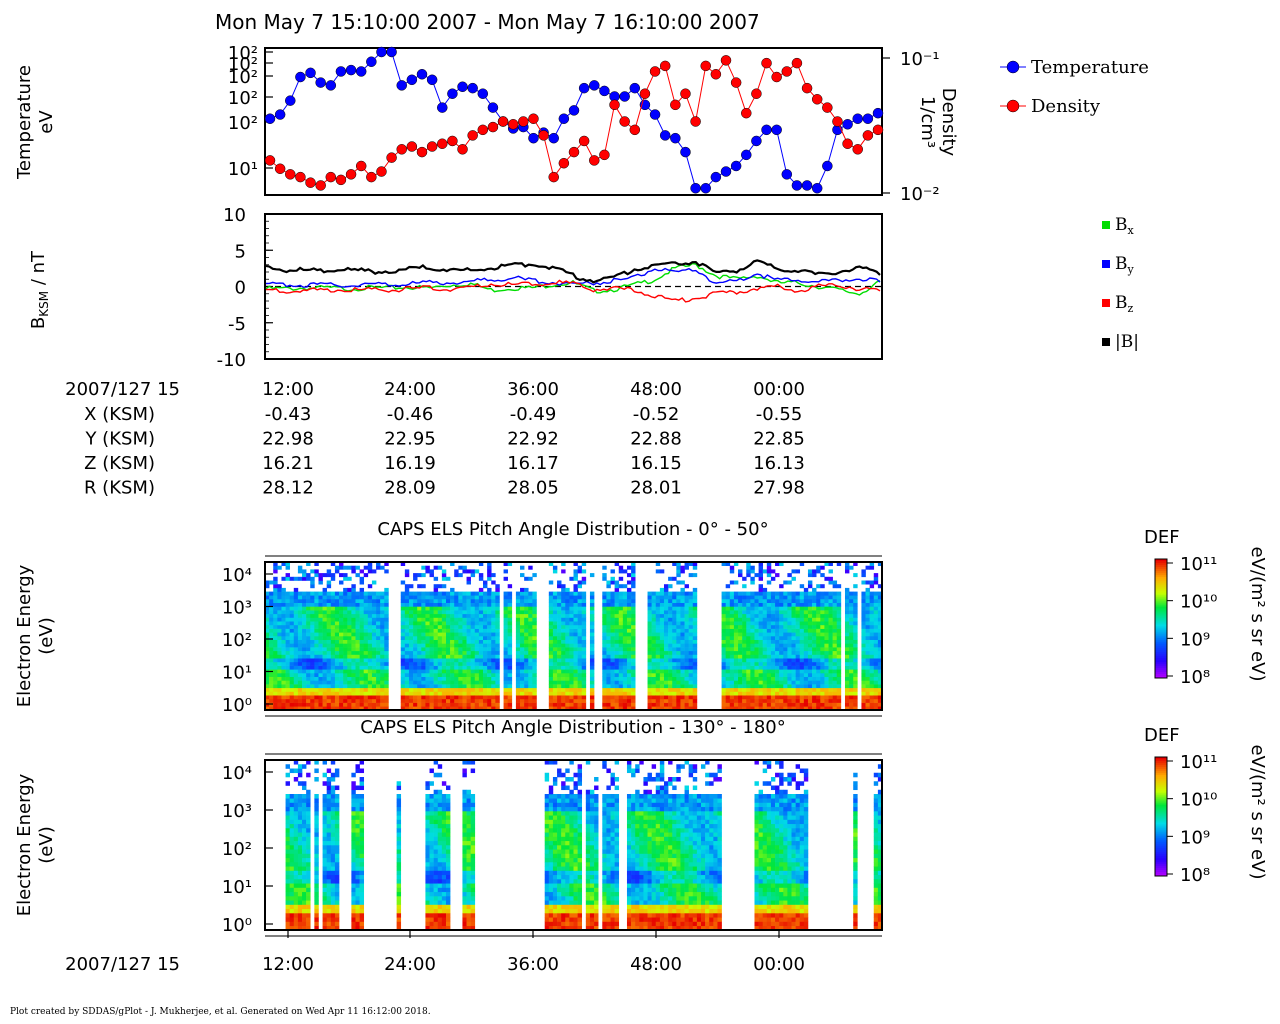  Describe the element at coordinates (1161, 653) in the screenshot. I see `colorbar-step` at that location.